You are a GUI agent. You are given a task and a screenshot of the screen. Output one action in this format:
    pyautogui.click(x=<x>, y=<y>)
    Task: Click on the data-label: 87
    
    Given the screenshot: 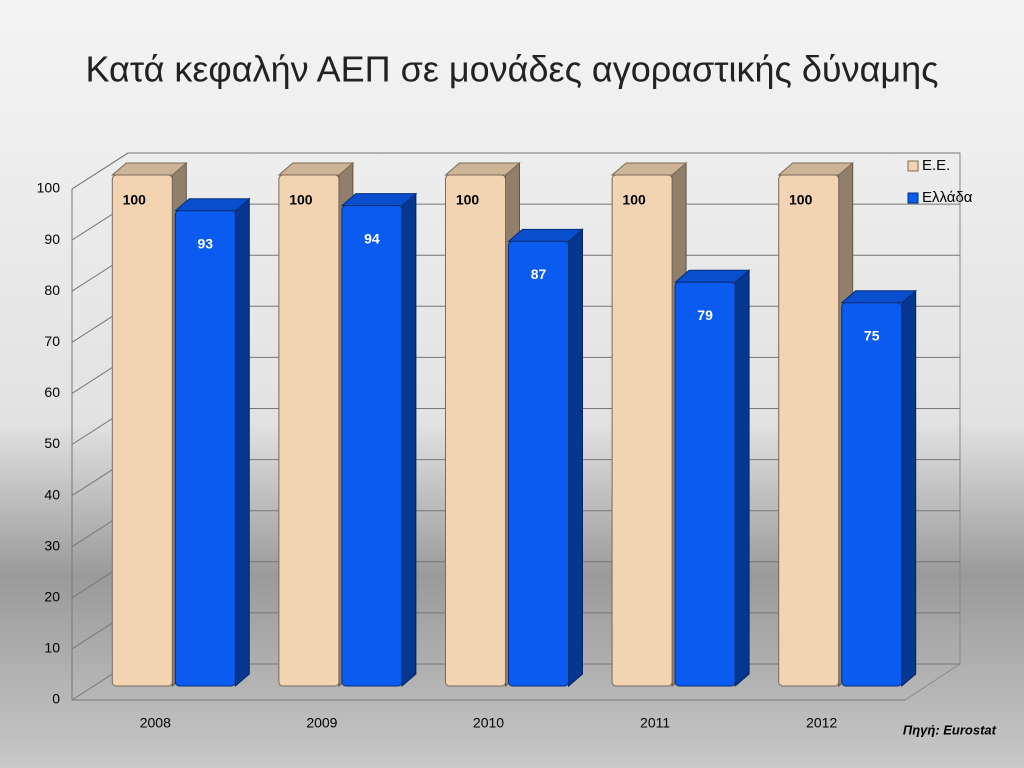 What is the action you would take?
    pyautogui.click(x=539, y=274)
    